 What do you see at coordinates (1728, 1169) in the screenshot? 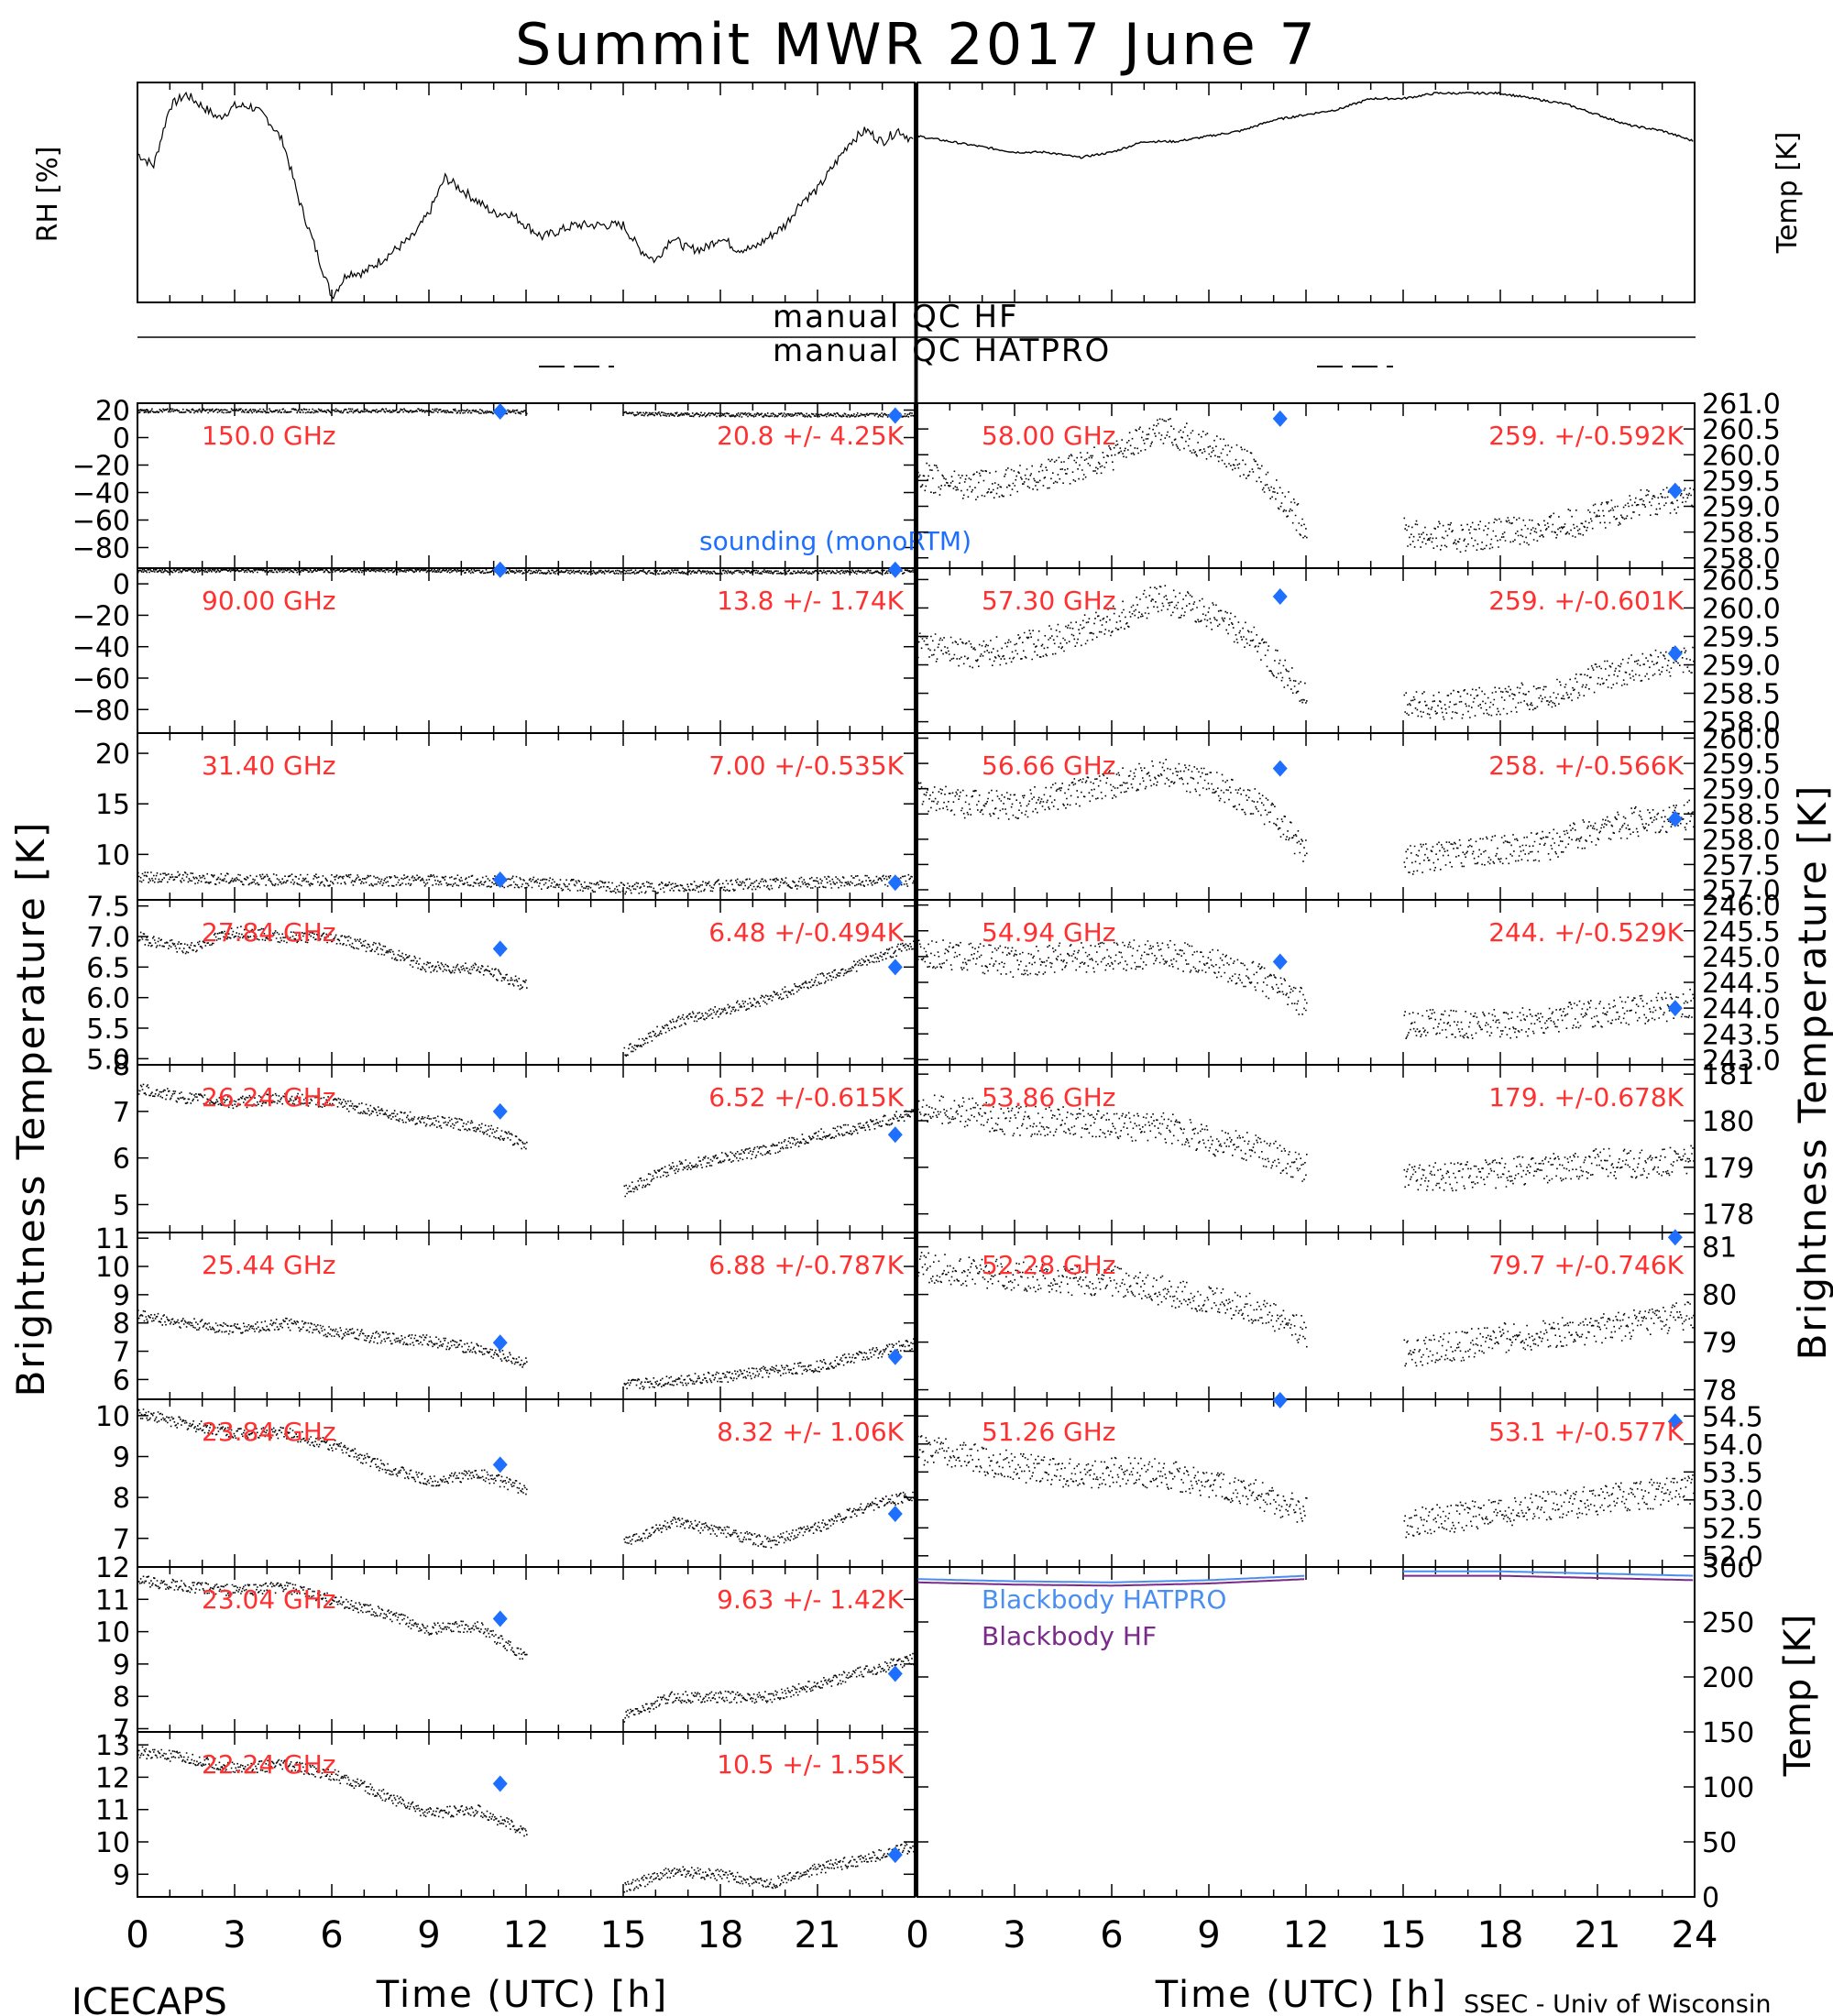
I see `y-tick-label: 179` at bounding box center [1728, 1169].